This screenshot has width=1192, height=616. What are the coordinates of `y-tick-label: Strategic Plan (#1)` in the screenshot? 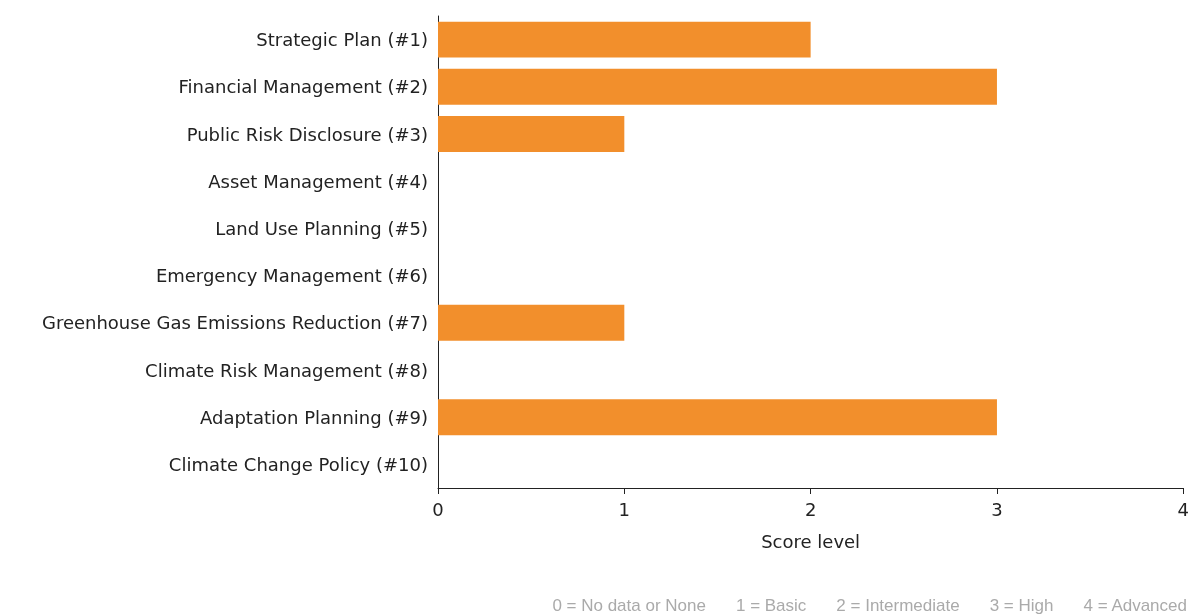 It's located at (342, 40).